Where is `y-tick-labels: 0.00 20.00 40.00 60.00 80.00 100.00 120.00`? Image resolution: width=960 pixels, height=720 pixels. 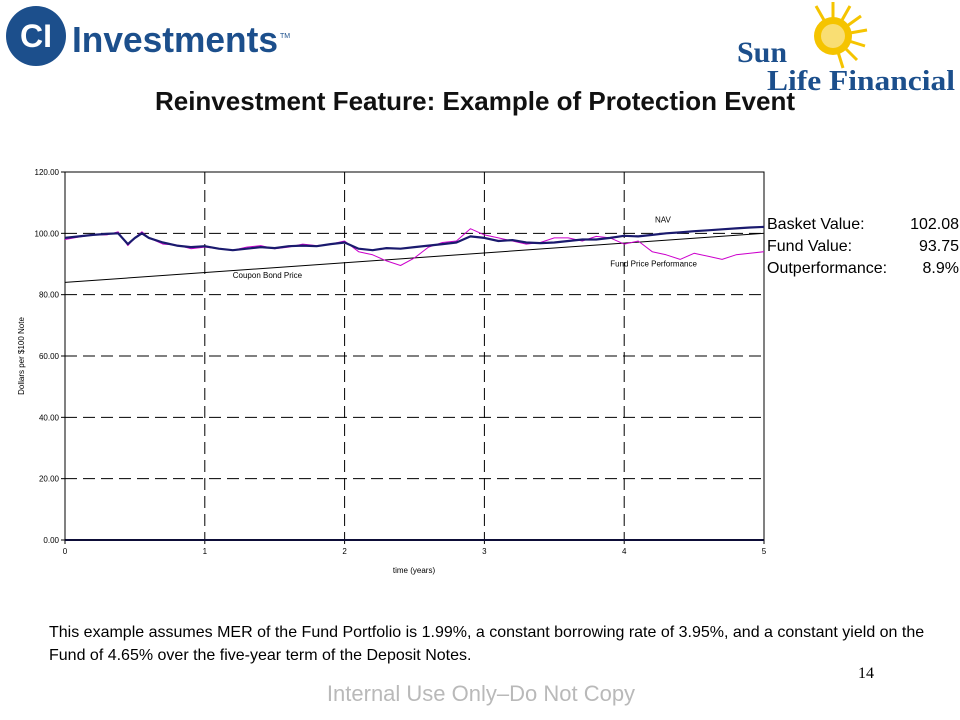
y-tick-labels: 0.00 20.00 40.00 60.00 80.00 100.00 120.00 is located at coordinates (47, 356).